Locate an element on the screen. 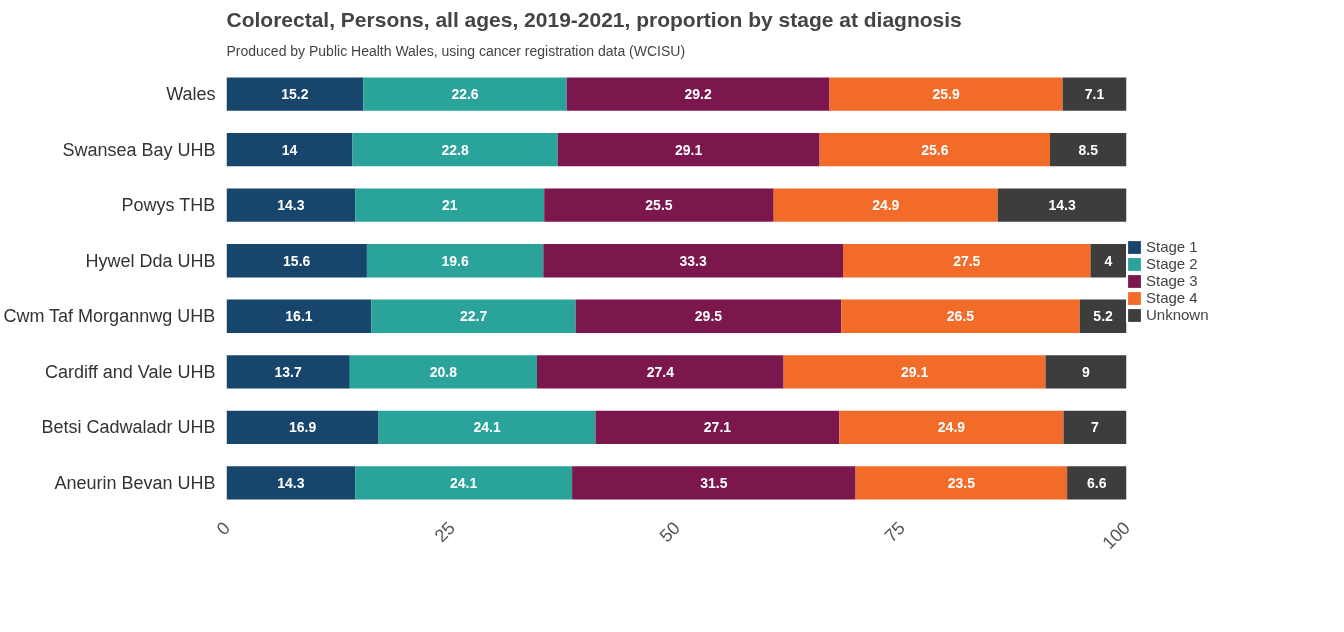 The image size is (1344, 632). data-label: 8.5 is located at coordinates (1088, 149).